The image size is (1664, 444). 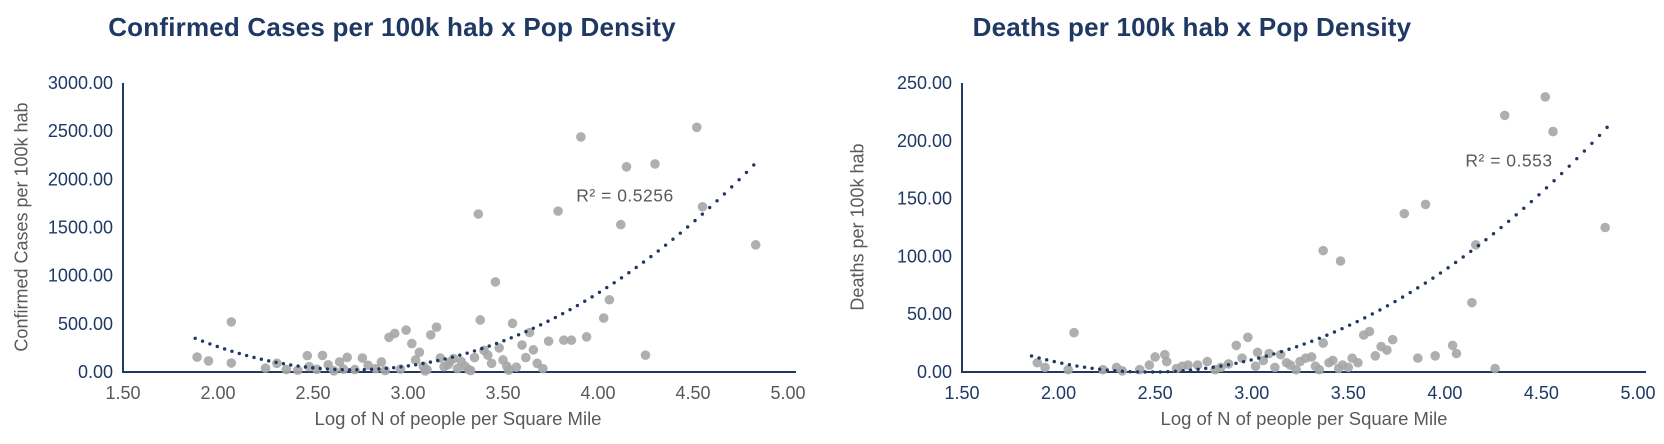 What do you see at coordinates (597, 393) in the screenshot?
I see `x-tick-label: 4.00` at bounding box center [597, 393].